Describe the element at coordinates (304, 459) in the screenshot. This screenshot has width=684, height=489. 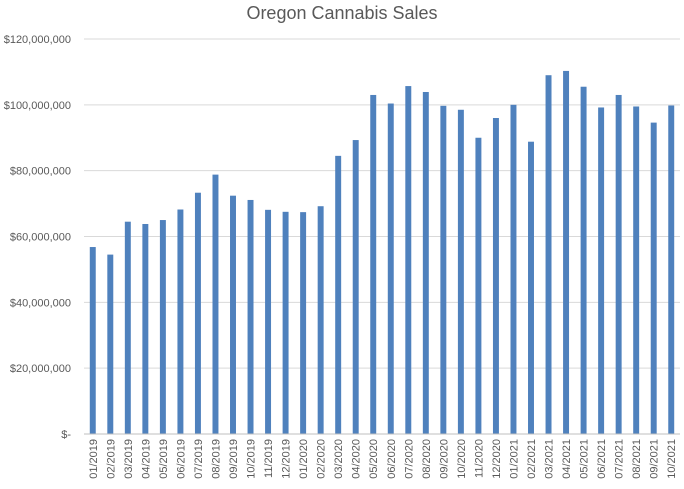
I see `x-tick-label: 01/2020` at that location.